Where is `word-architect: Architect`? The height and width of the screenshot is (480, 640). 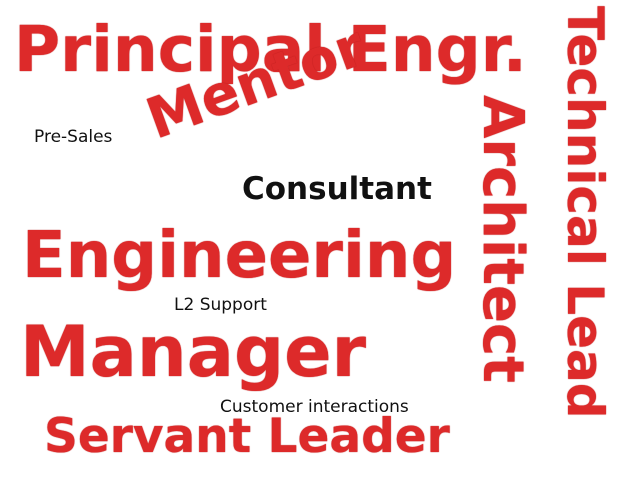 word-architect: Architect is located at coordinates (502, 239).